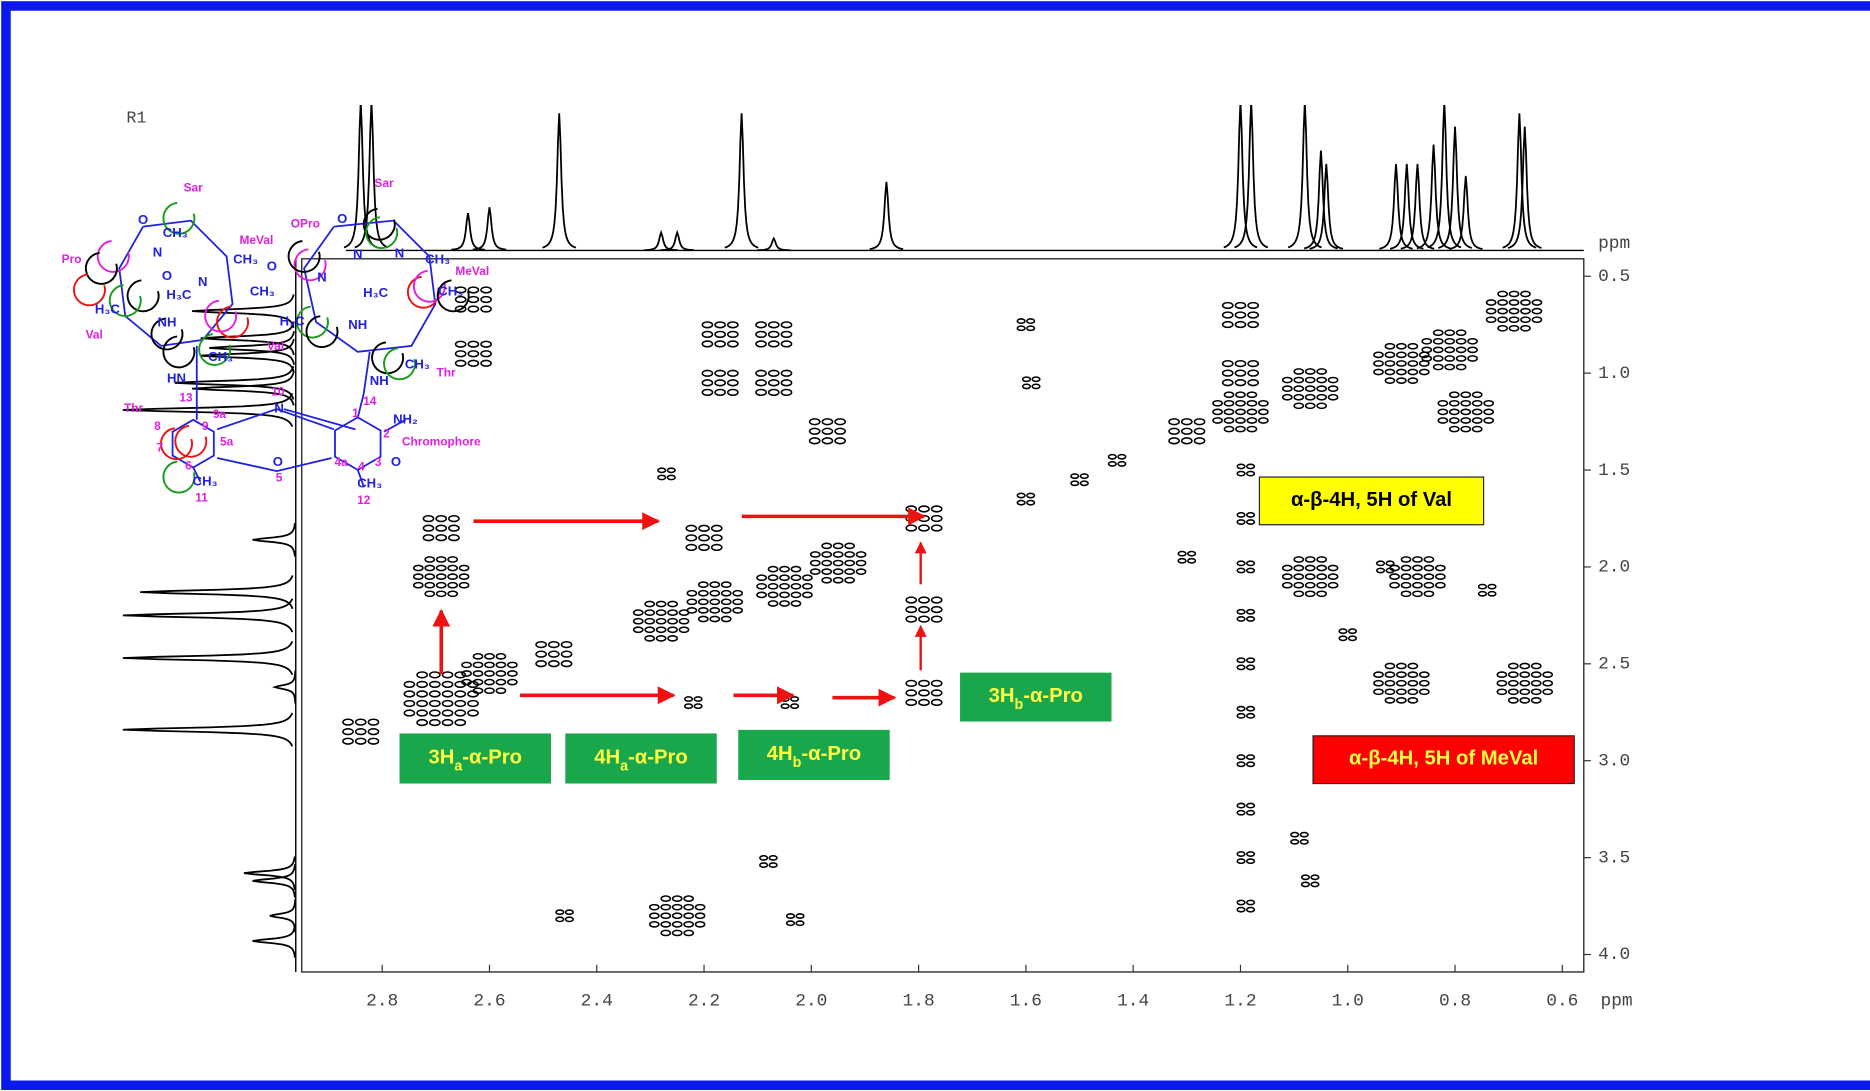  I want to click on top-projection, so click(942, 178).